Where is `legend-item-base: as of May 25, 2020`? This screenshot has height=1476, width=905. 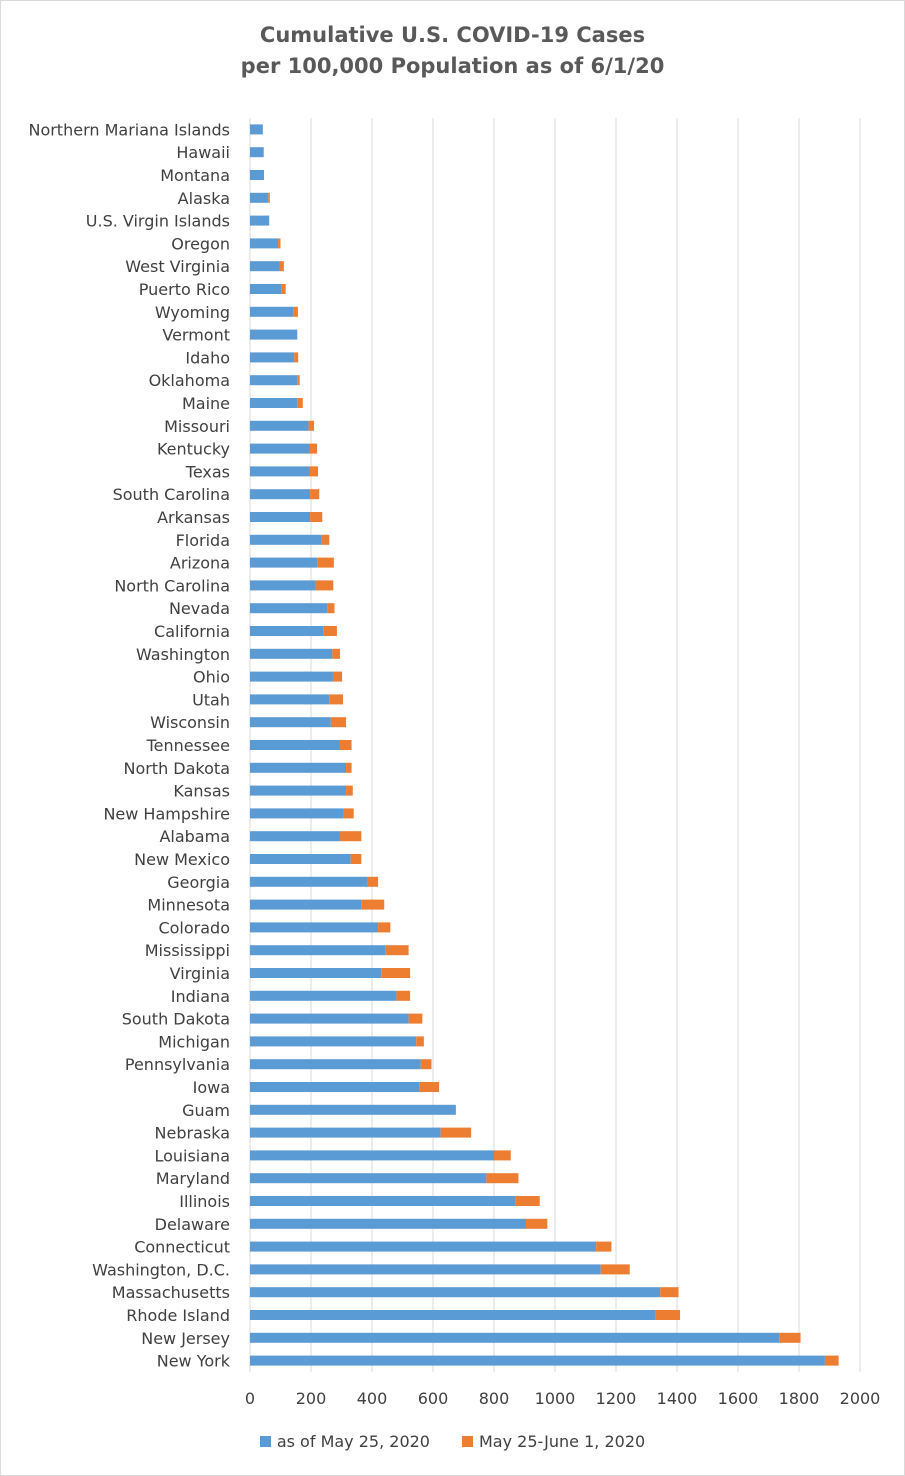
legend-item-base: as of May 25, 2020 is located at coordinates (344, 1441).